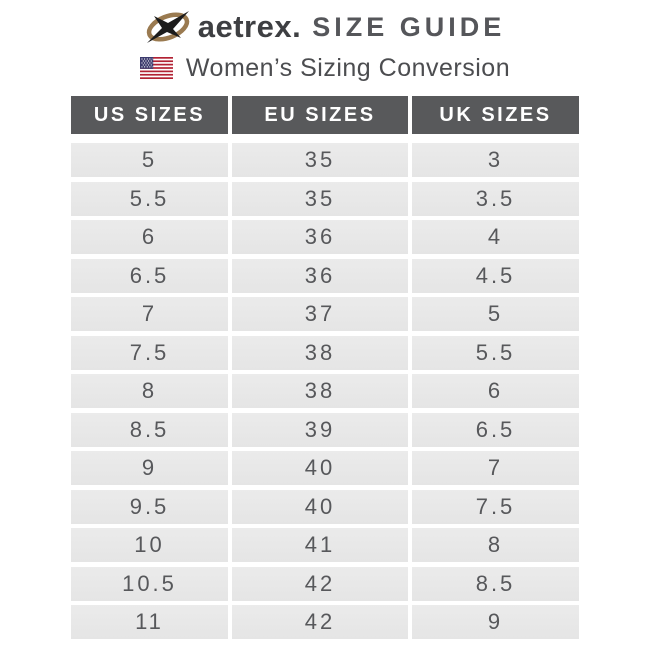 Image resolution: width=650 pixels, height=650 pixels. What do you see at coordinates (149, 352) in the screenshot?
I see `size-cell-us: 7.5` at bounding box center [149, 352].